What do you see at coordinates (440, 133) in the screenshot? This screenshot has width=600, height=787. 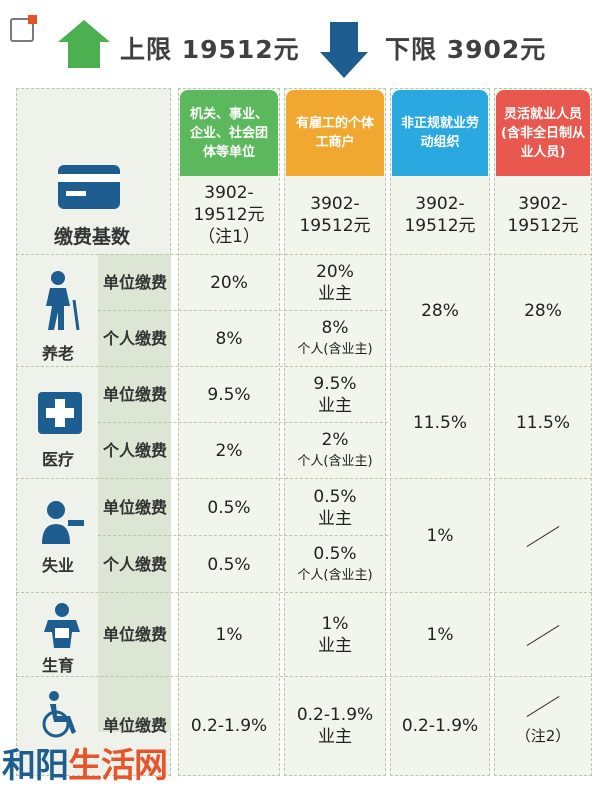 I see `column-header-3: 非正规就业劳动组织` at bounding box center [440, 133].